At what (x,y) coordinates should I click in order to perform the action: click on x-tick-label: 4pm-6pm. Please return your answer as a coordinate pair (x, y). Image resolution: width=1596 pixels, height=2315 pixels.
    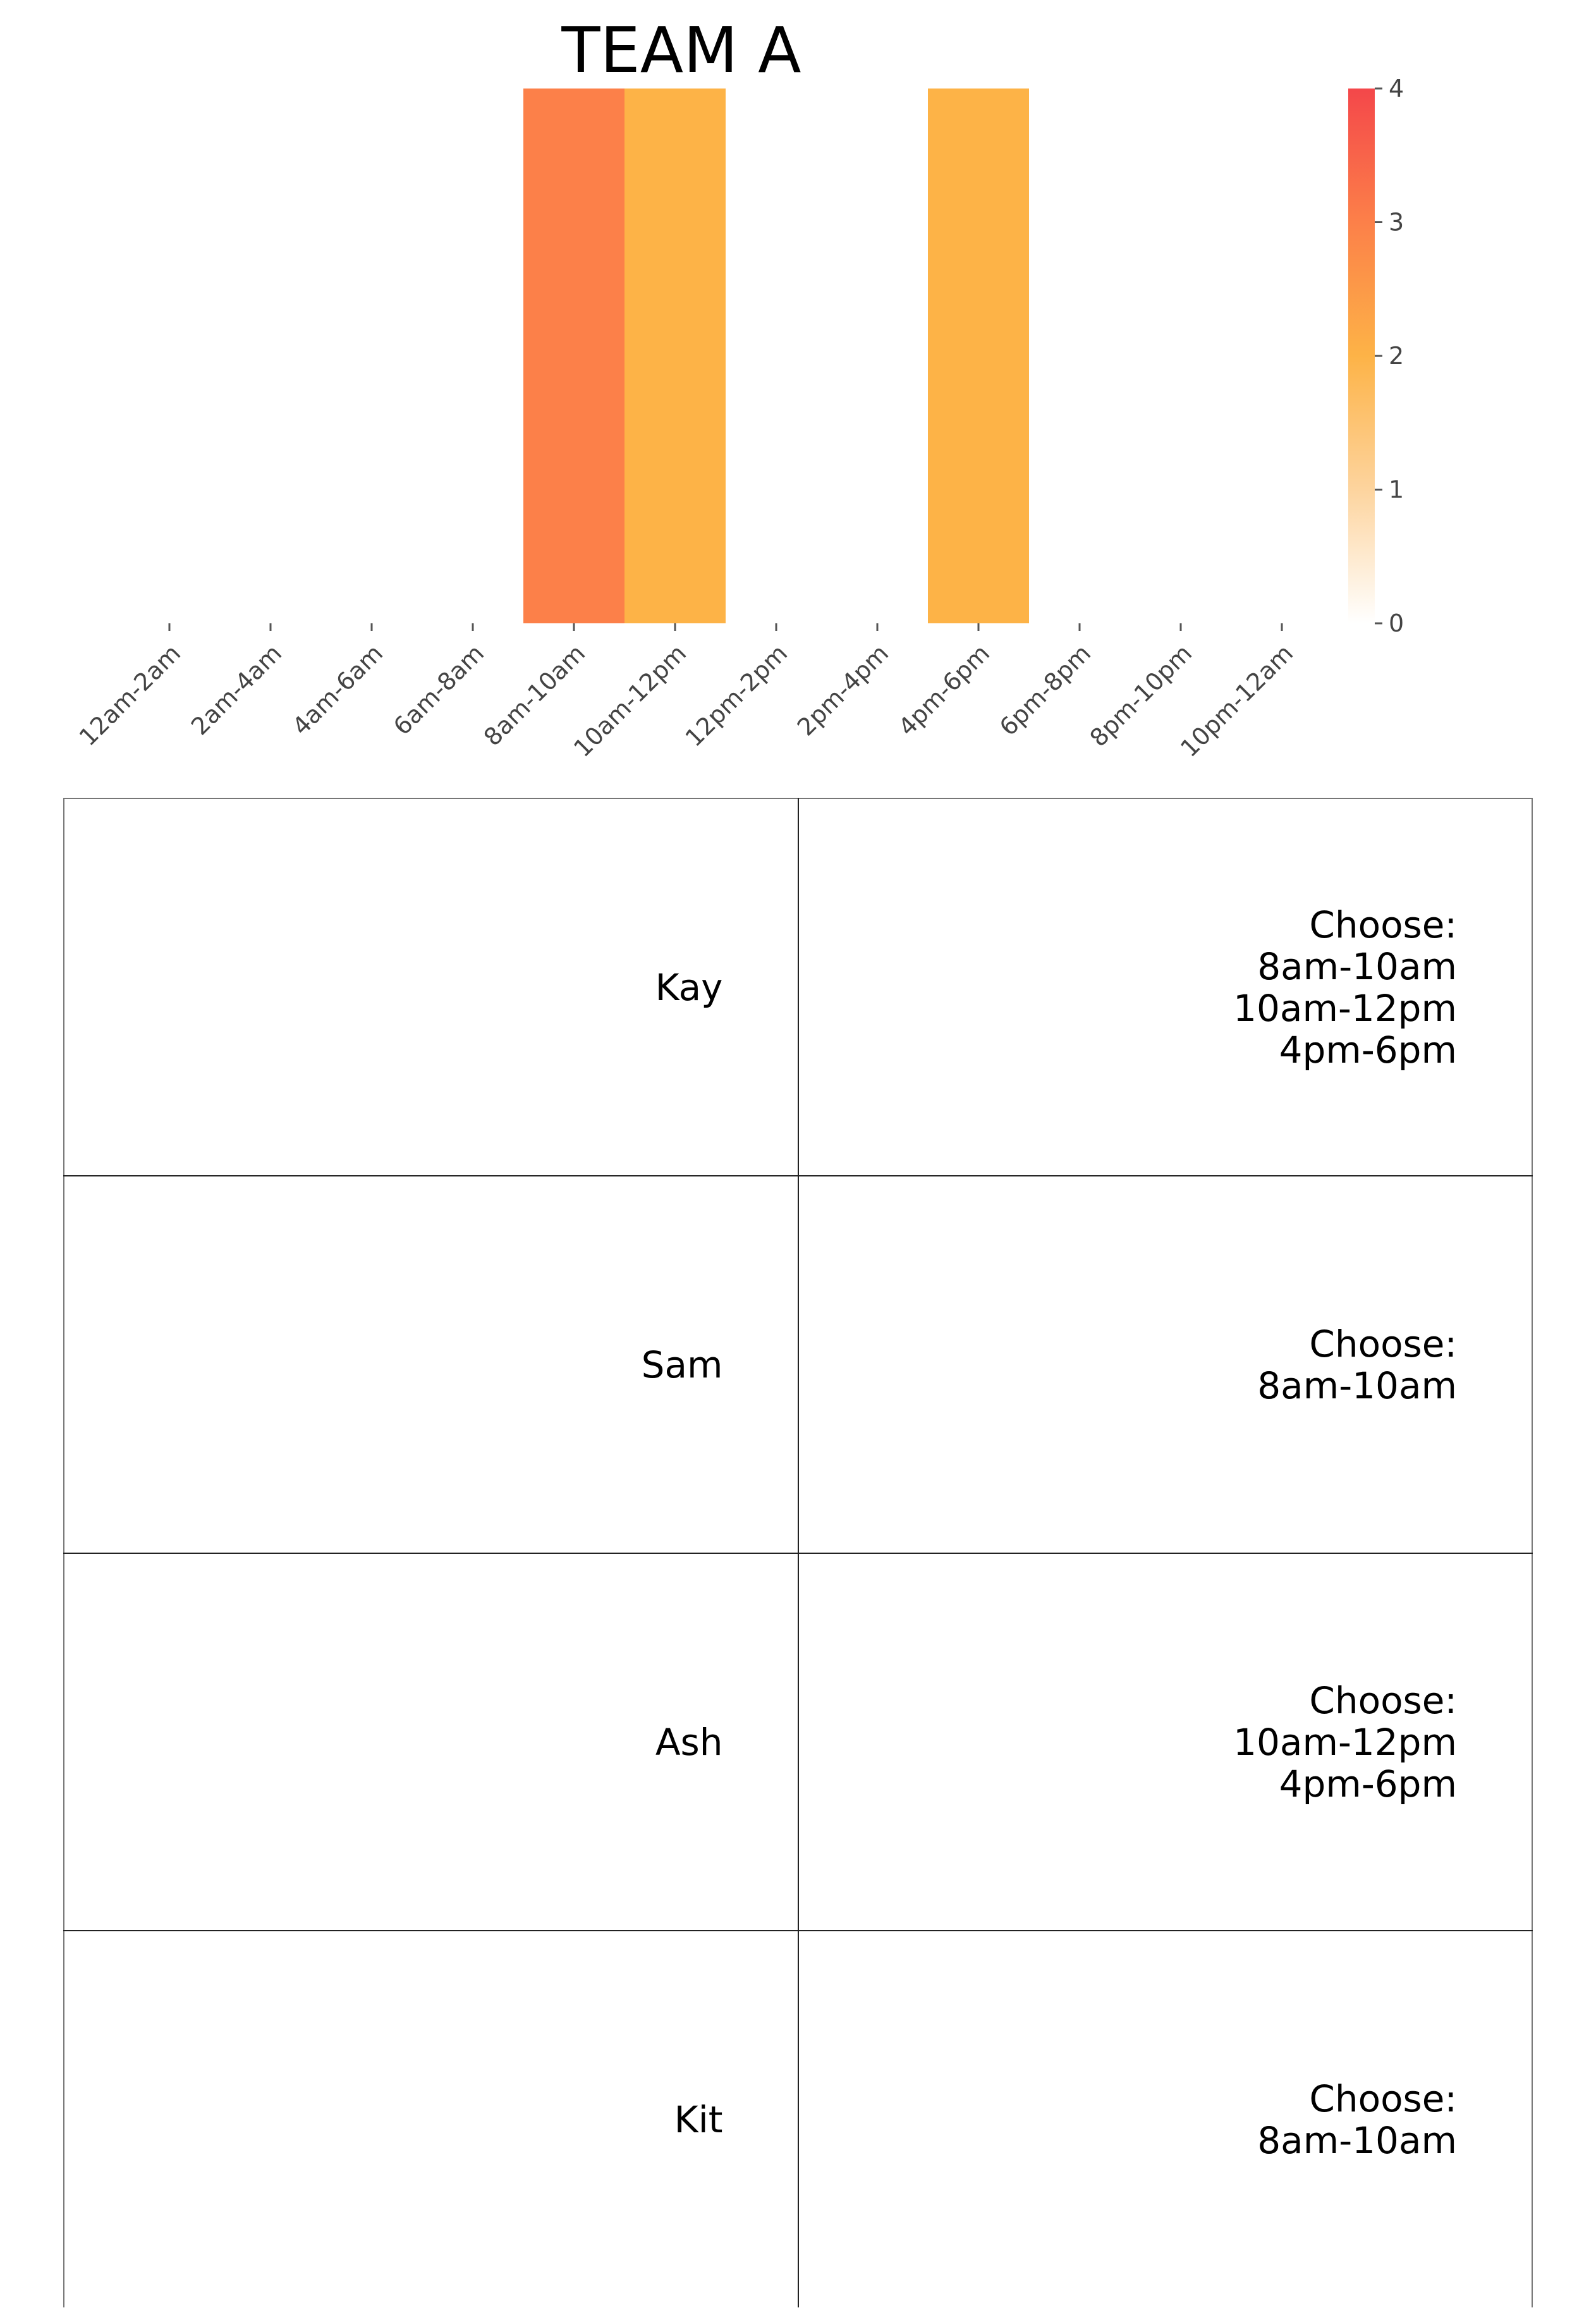
    Looking at the image, I should click on (944, 690).